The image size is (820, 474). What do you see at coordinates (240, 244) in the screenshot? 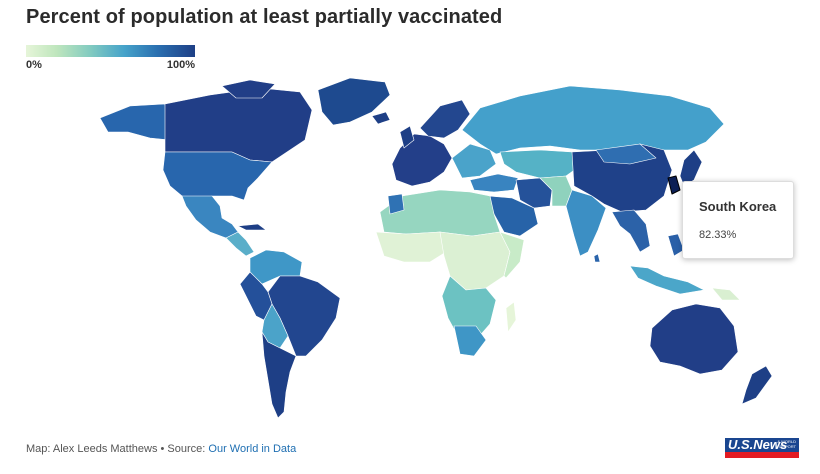
I see `region-central-america` at bounding box center [240, 244].